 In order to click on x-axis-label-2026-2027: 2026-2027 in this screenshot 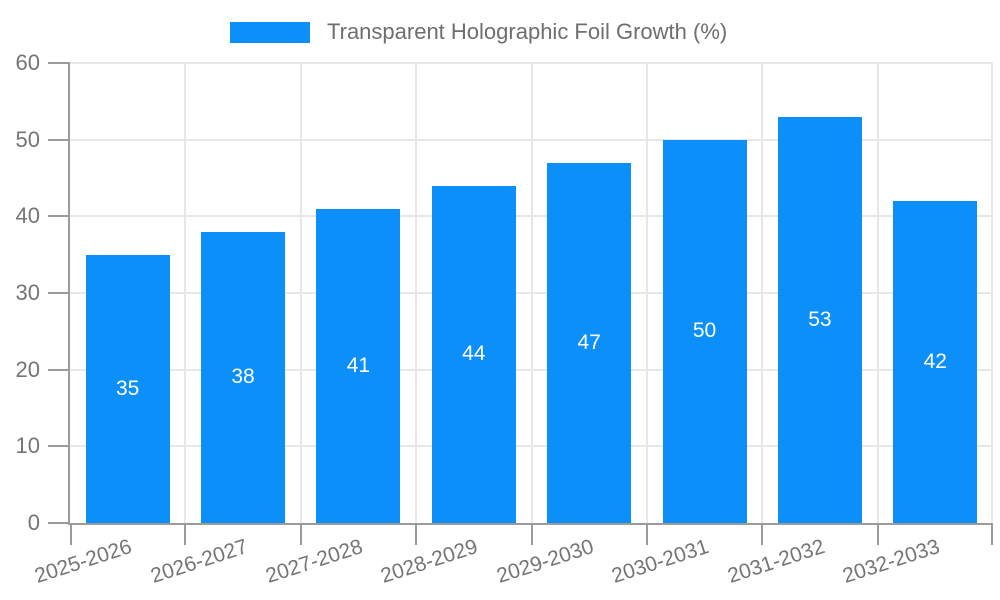, I will do `click(199, 561)`.